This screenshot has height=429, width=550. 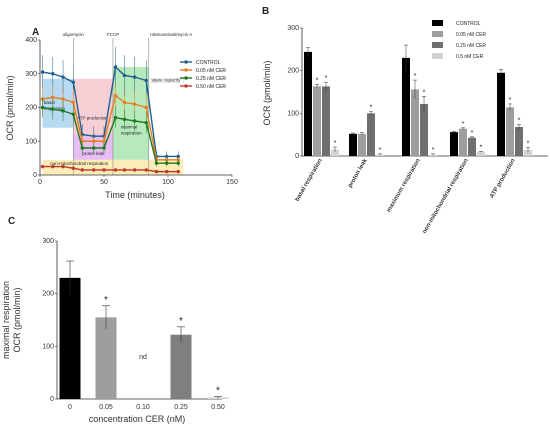 I want to click on bar-group, so click(x=308, y=101).